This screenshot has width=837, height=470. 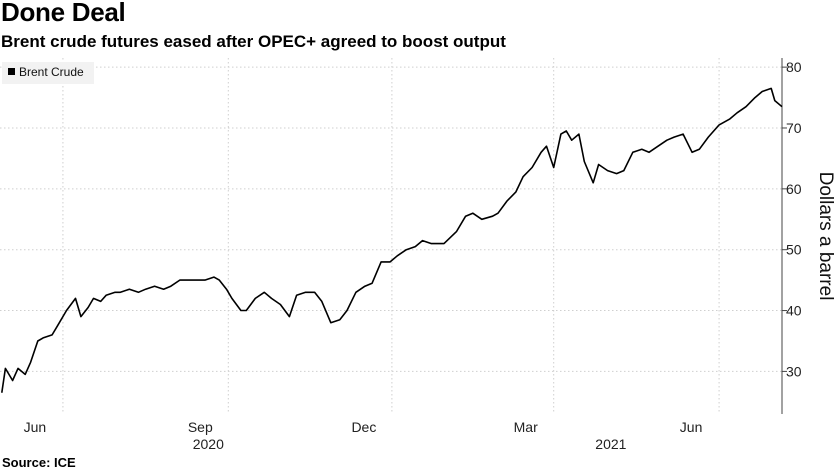 I want to click on y-tick-label-60: 60, so click(x=794, y=189).